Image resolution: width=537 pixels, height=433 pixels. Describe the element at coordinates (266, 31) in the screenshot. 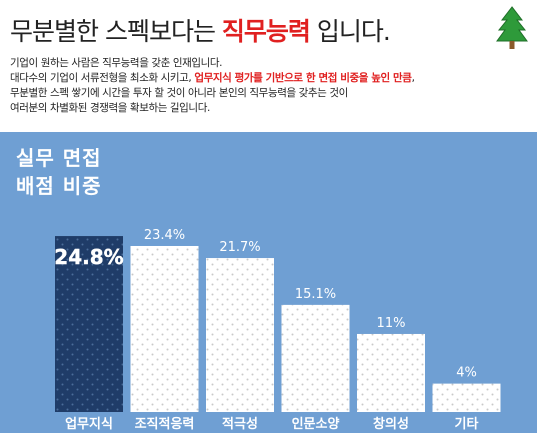

I see `title-highlight: 직무능력` at that location.